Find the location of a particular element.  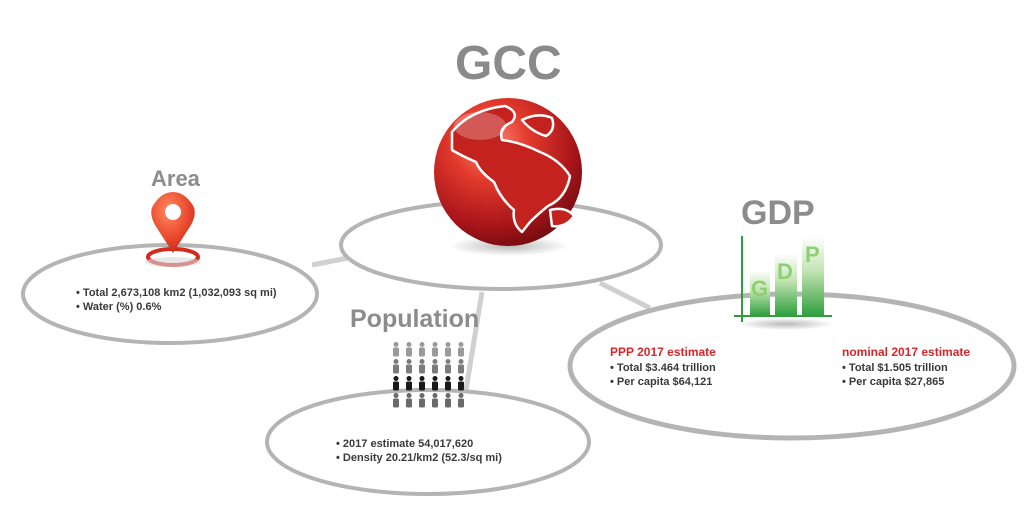

area-title: Area is located at coordinates (175, 178).